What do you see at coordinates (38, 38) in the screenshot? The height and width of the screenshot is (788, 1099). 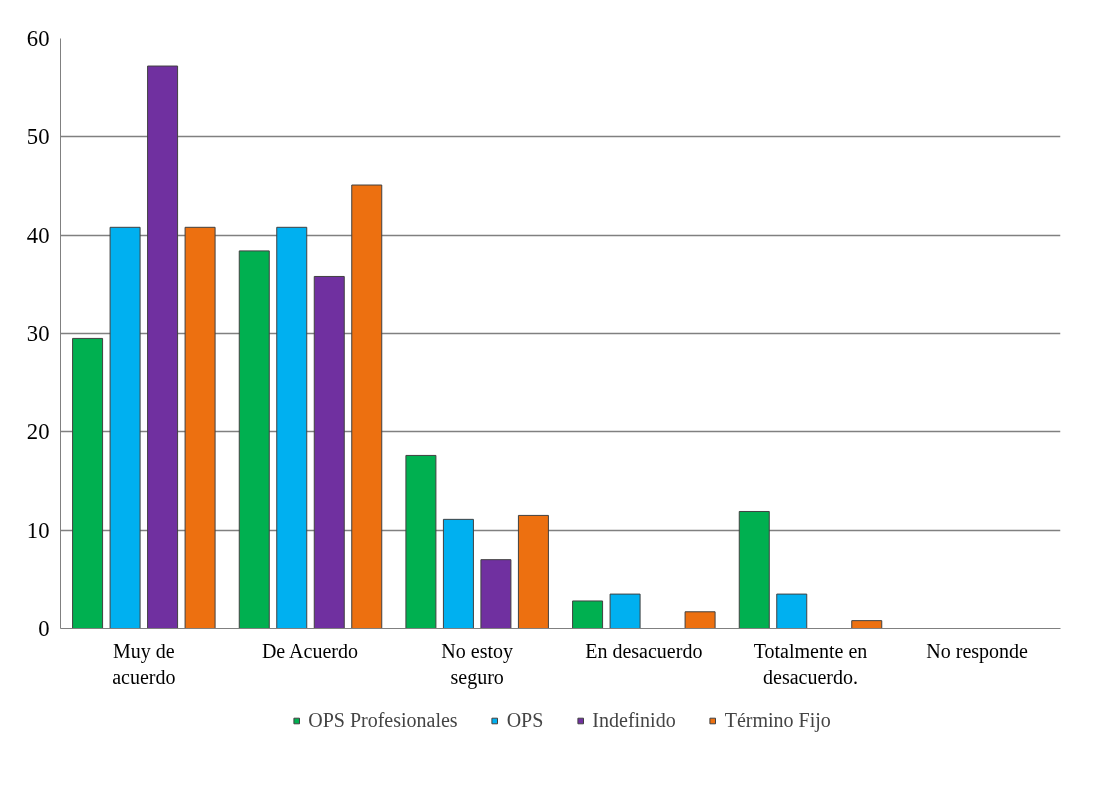 I see `y-tick-label: 60` at bounding box center [38, 38].